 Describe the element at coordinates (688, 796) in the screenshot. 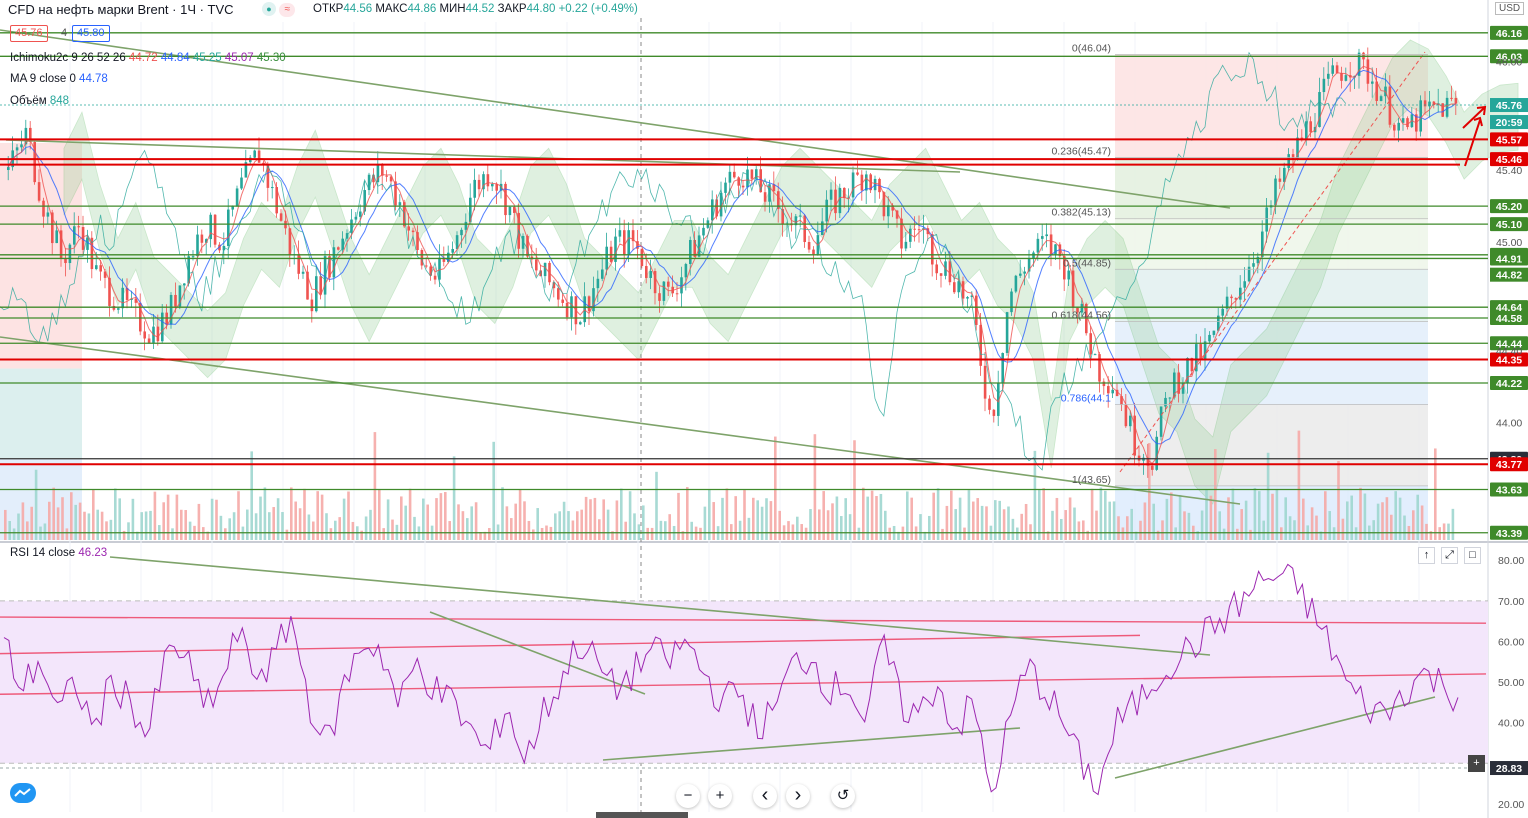

I see `zoom-out-button: −` at that location.